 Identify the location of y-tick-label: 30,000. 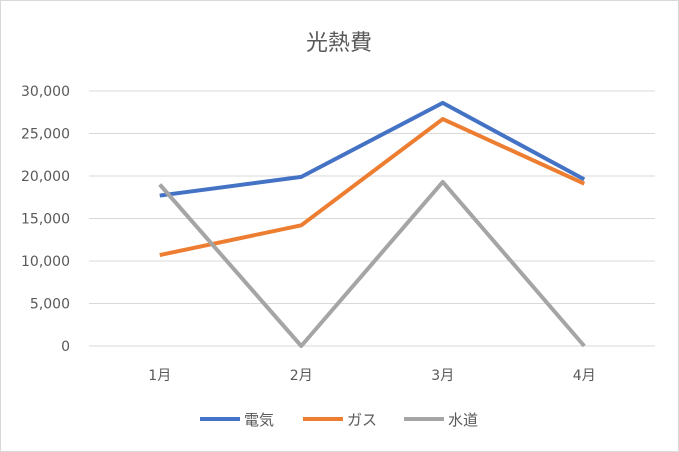
(45, 92).